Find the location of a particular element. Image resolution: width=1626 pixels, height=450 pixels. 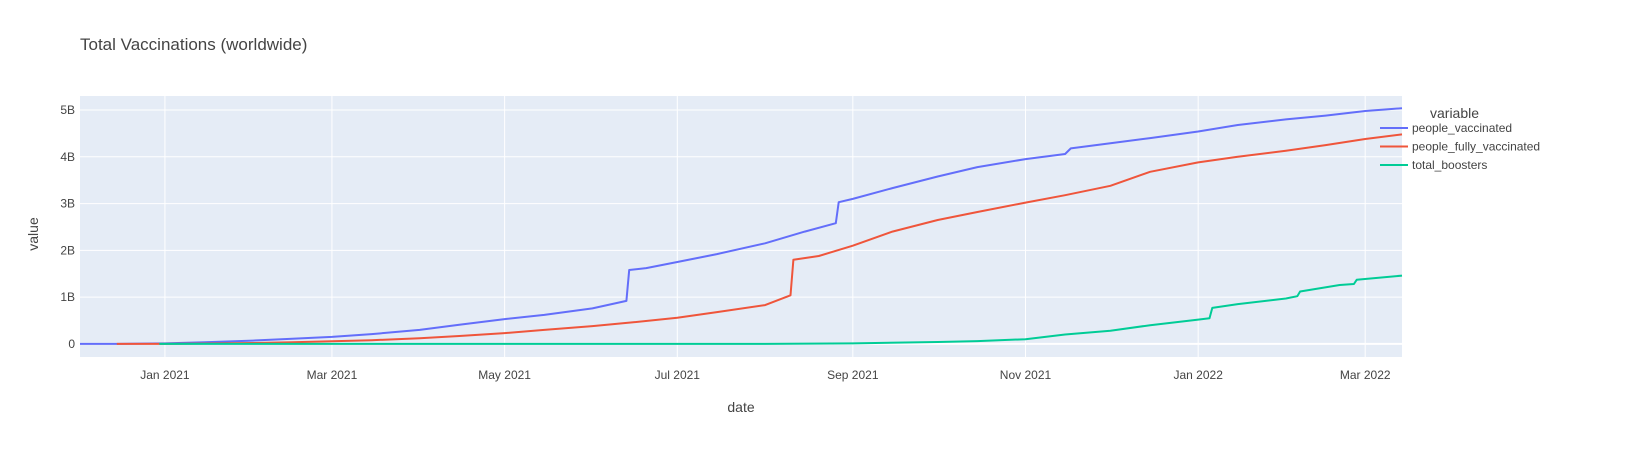

legend-item-label: people_vaccinated is located at coordinates (1462, 128).